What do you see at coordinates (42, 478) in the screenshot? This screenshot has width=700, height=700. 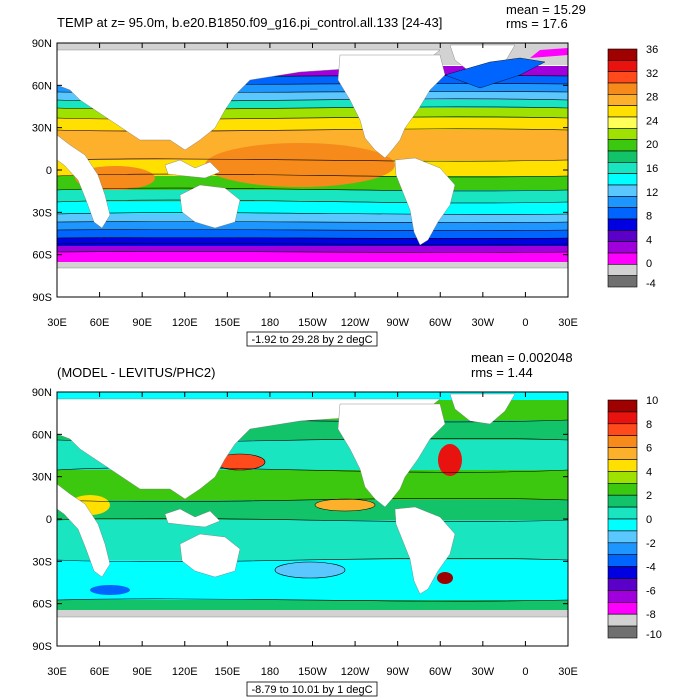 I see `y-tick-label: 30N` at bounding box center [42, 478].